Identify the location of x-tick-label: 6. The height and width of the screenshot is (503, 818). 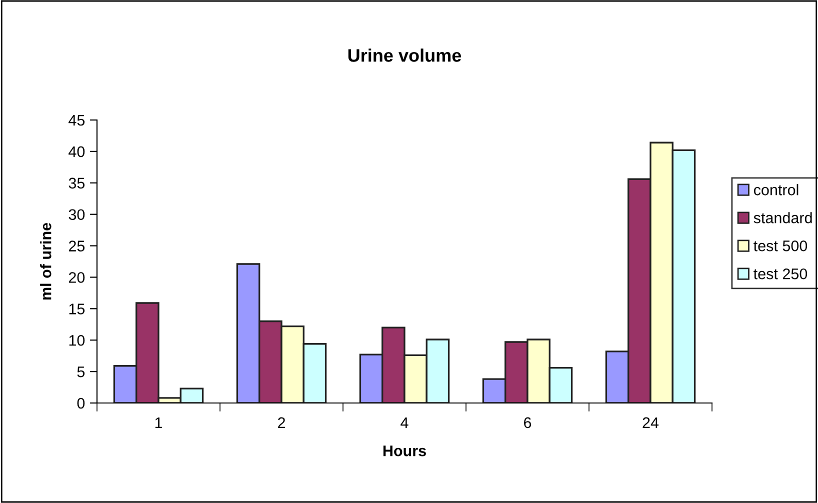
(528, 422).